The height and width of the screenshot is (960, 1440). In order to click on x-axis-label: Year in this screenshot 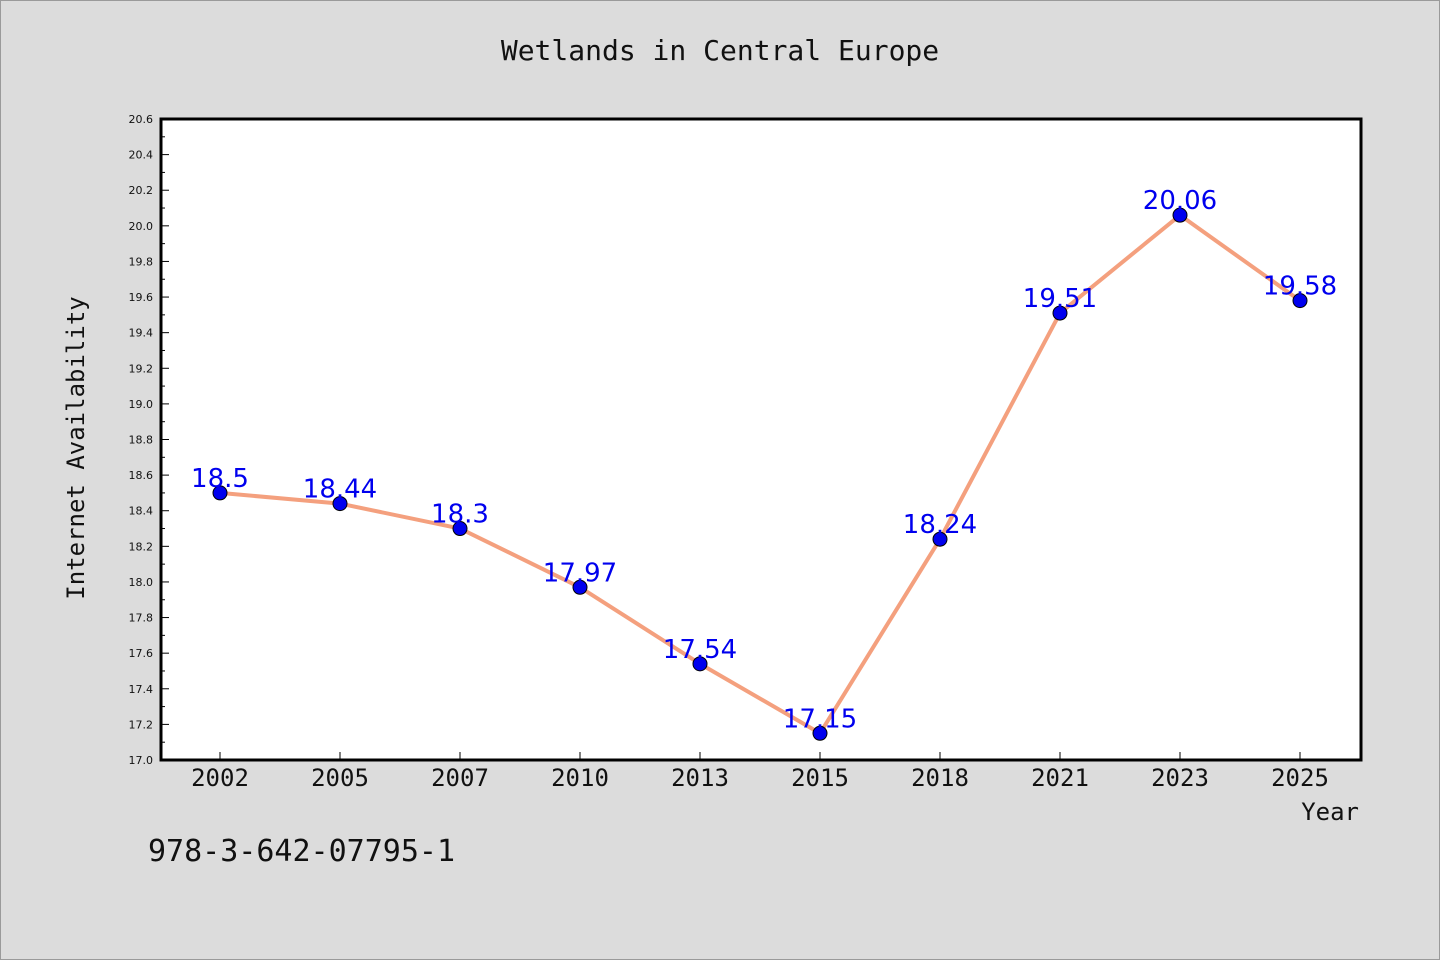, I will do `click(1330, 812)`.